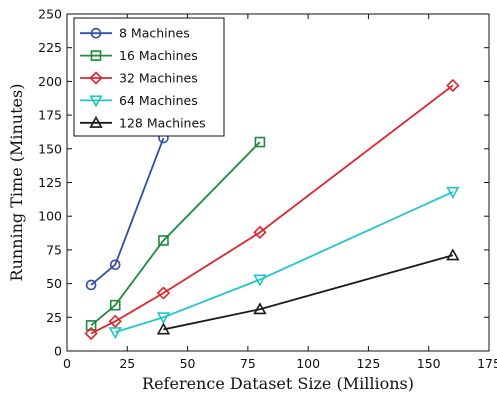  What do you see at coordinates (154, 33) in the screenshot?
I see `legend-label: 8 Machines` at bounding box center [154, 33].